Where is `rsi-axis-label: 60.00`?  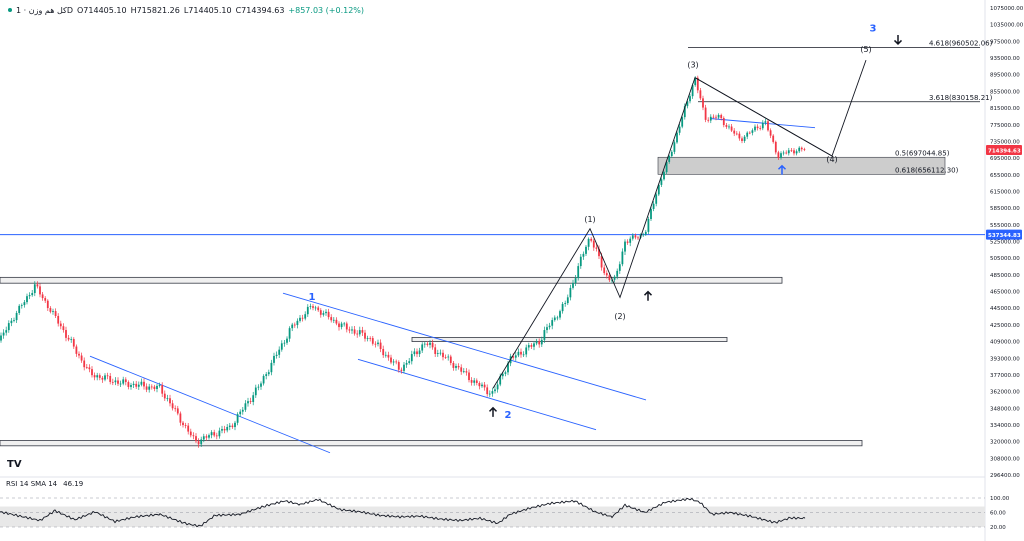 rsi-axis-label: 60.00 is located at coordinates (998, 514).